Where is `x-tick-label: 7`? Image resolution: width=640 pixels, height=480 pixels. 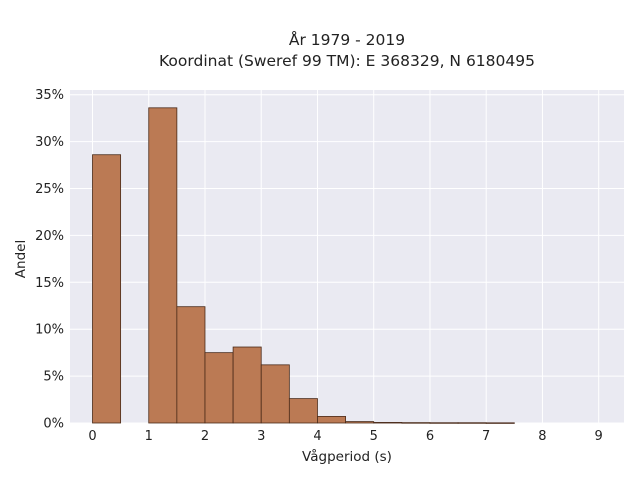
x-tick-label: 7 is located at coordinates (486, 436).